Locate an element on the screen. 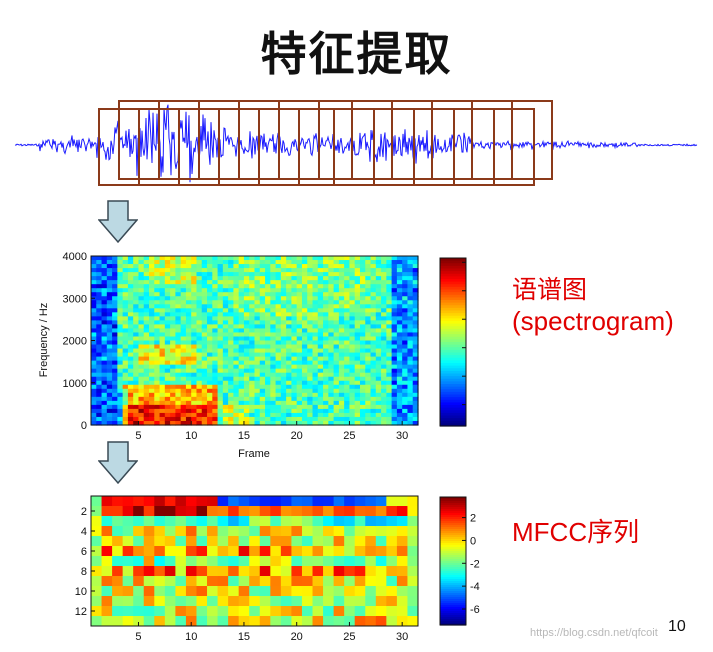 The image size is (713, 652). mfcc-colorbar-tick: -2 is located at coordinates (475, 564).